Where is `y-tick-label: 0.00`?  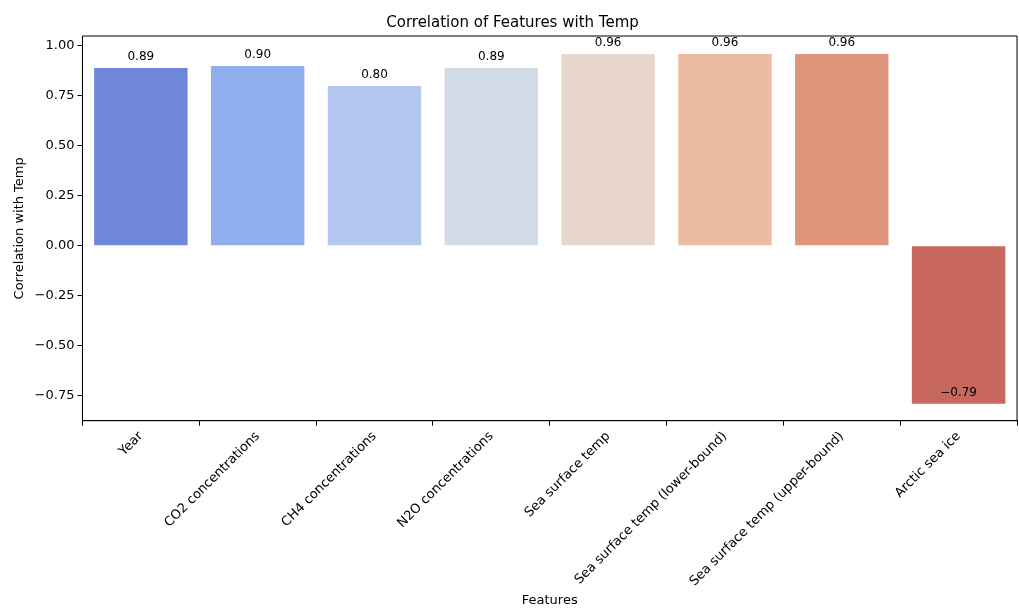
y-tick-label: 0.00 is located at coordinates (60, 245).